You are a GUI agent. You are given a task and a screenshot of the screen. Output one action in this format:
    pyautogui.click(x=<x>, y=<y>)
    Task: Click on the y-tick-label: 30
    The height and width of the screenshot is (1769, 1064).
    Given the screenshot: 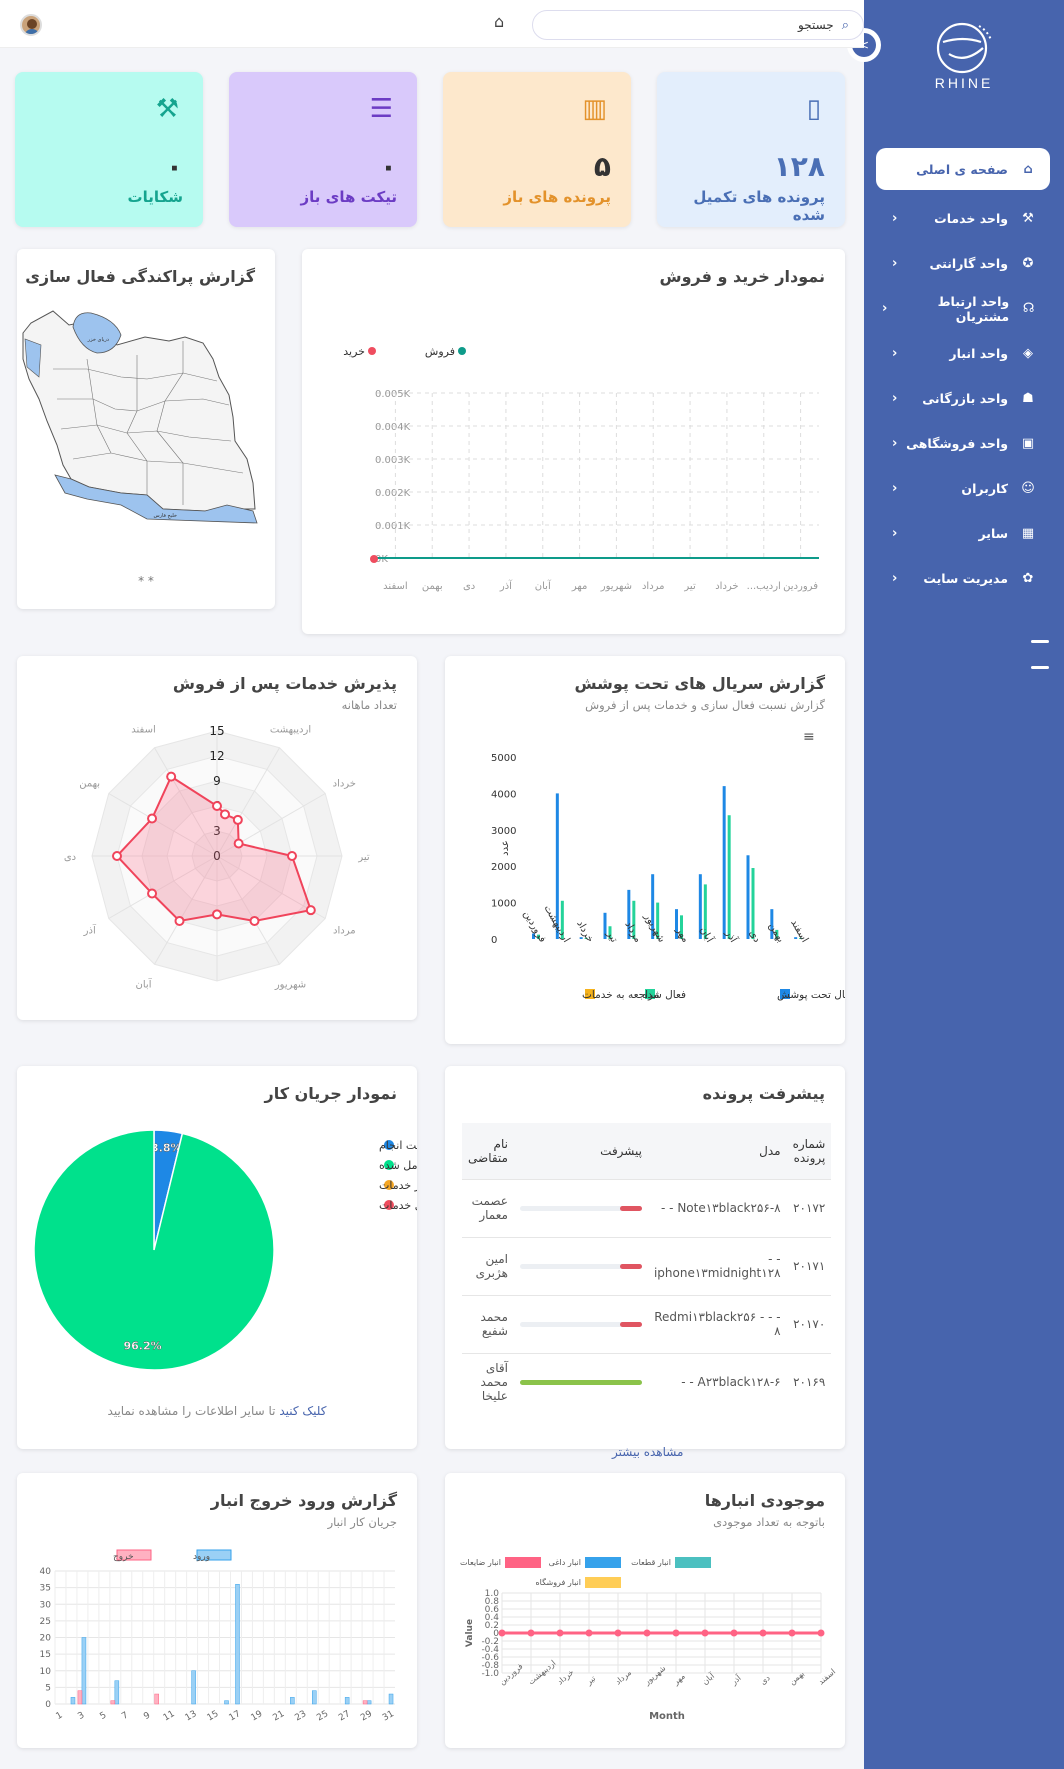 What is the action you would take?
    pyautogui.click(x=46, y=1605)
    